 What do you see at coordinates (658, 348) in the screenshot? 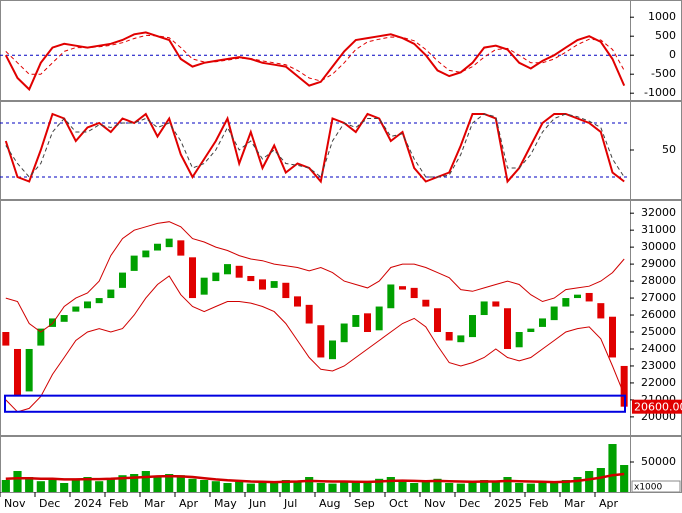
I see `y-tick-label: 24000` at bounding box center [658, 348].